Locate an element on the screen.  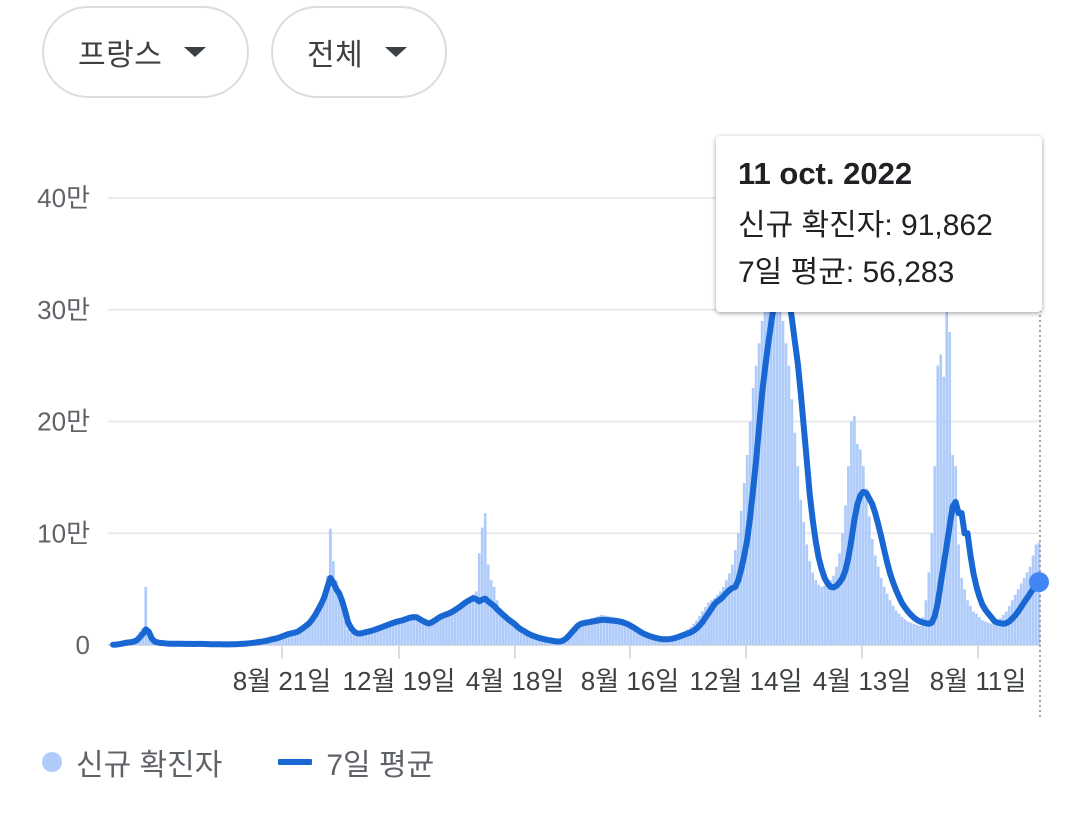
x-tick-label: 8월 21일 is located at coordinates (282, 681).